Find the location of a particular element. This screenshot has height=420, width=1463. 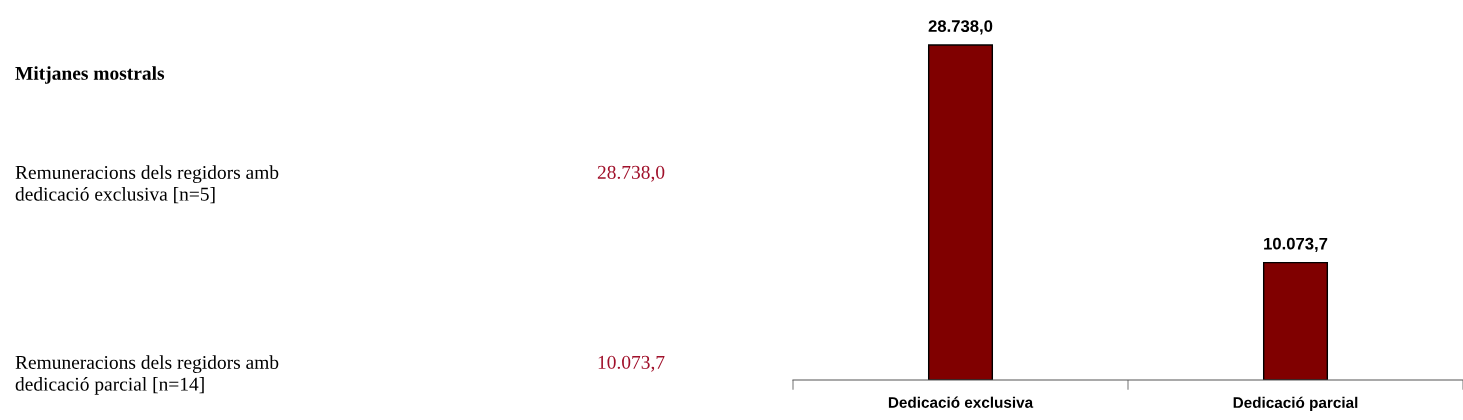

text: Remuneracions dels regidors amb dedicació exclusiva [n=5] is located at coordinates (147, 184).